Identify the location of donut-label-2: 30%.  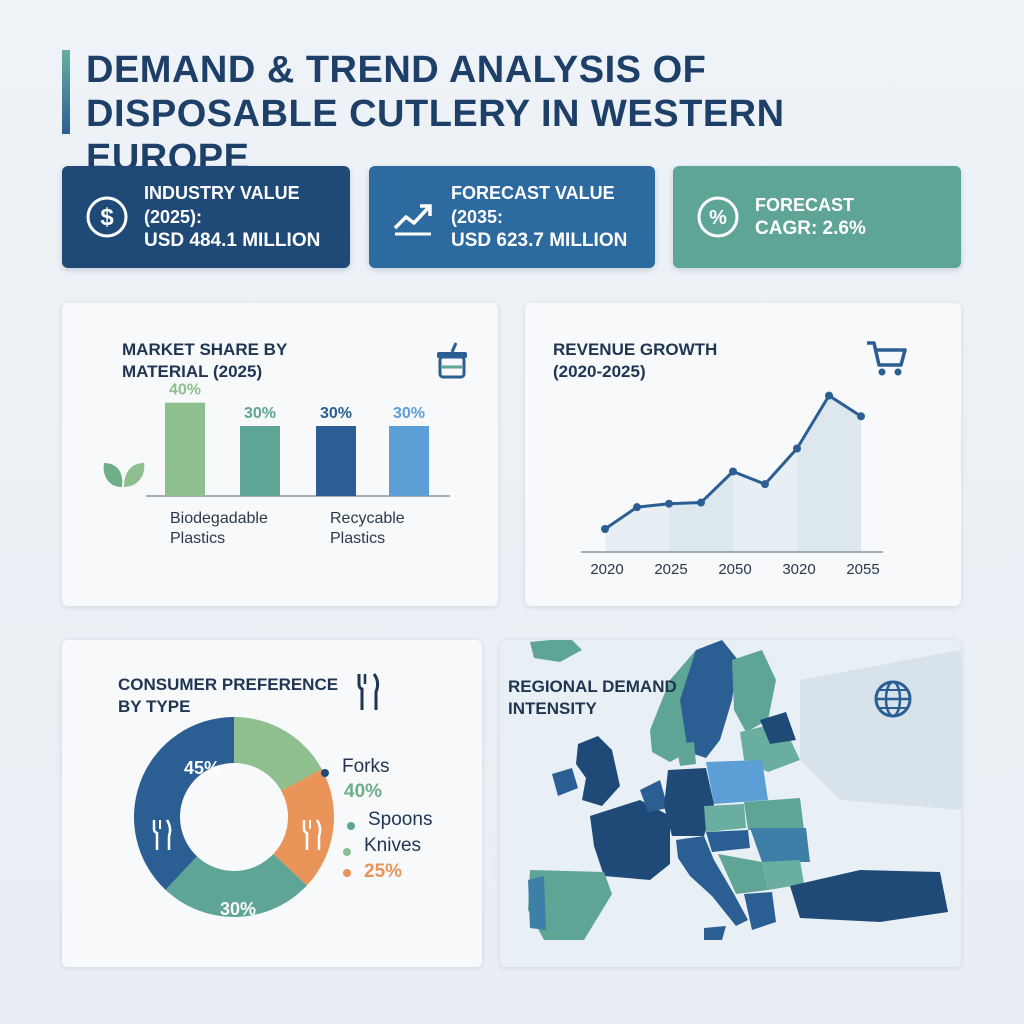
(238, 909).